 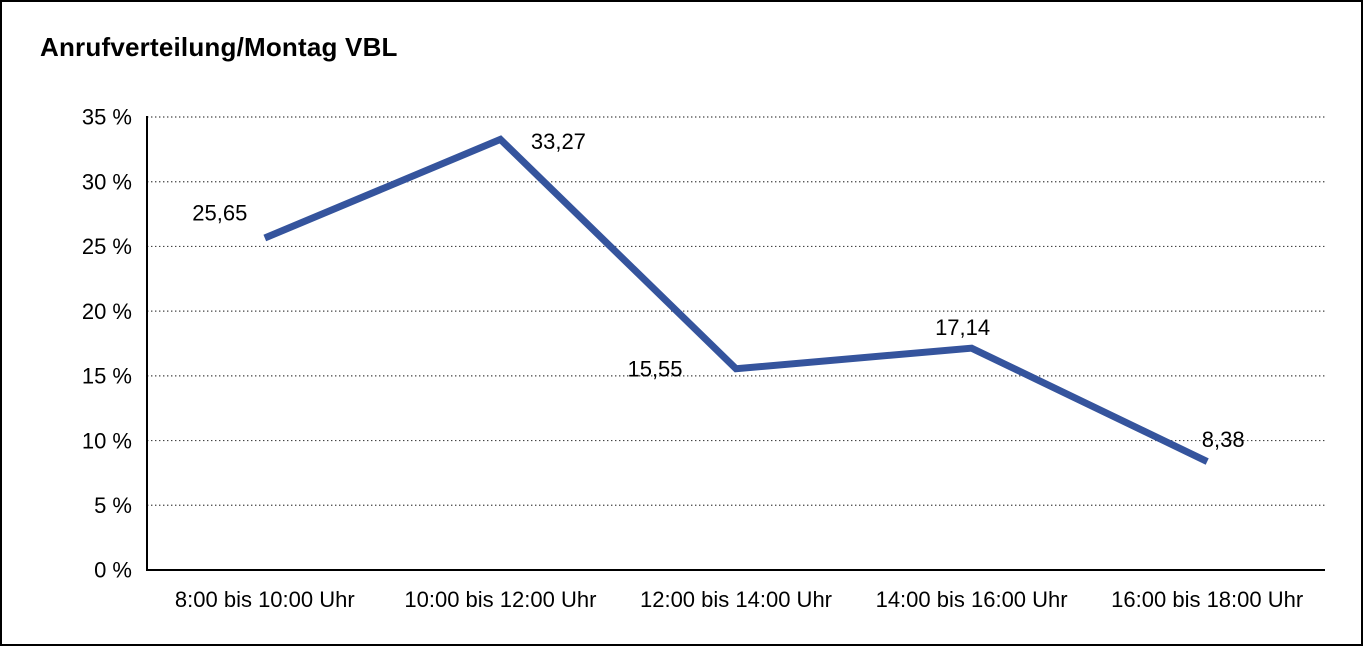 I want to click on data-point-label: 8,38, so click(x=1223, y=439).